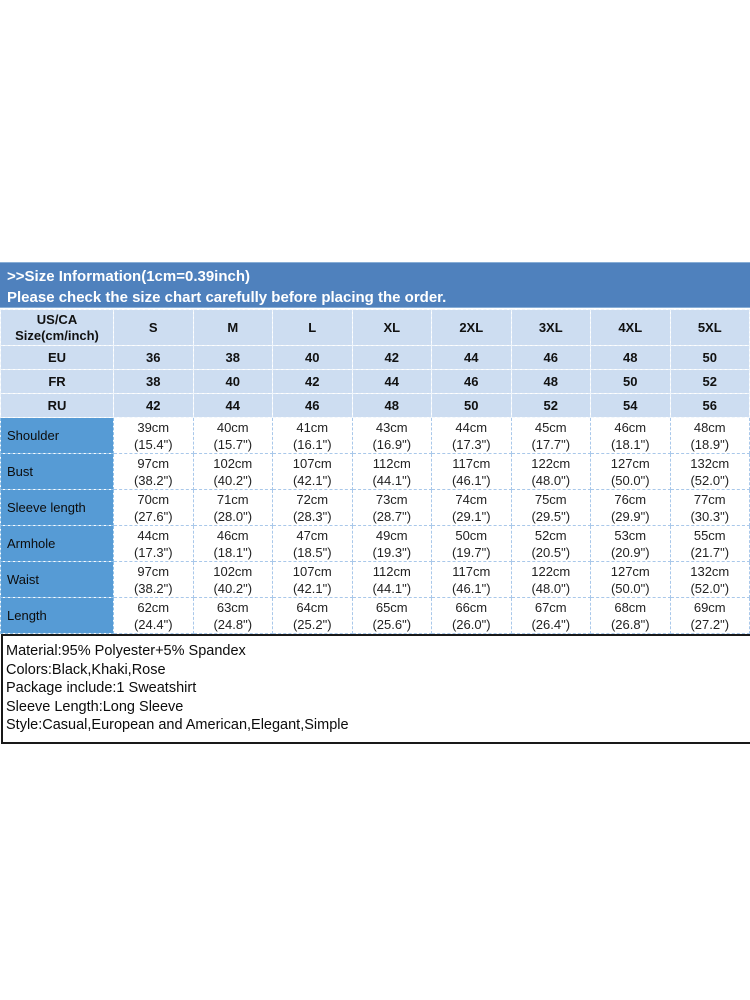 This screenshot has height=1000, width=750. Describe the element at coordinates (471, 615) in the screenshot. I see `cell: 66cm (26.0")` at that location.